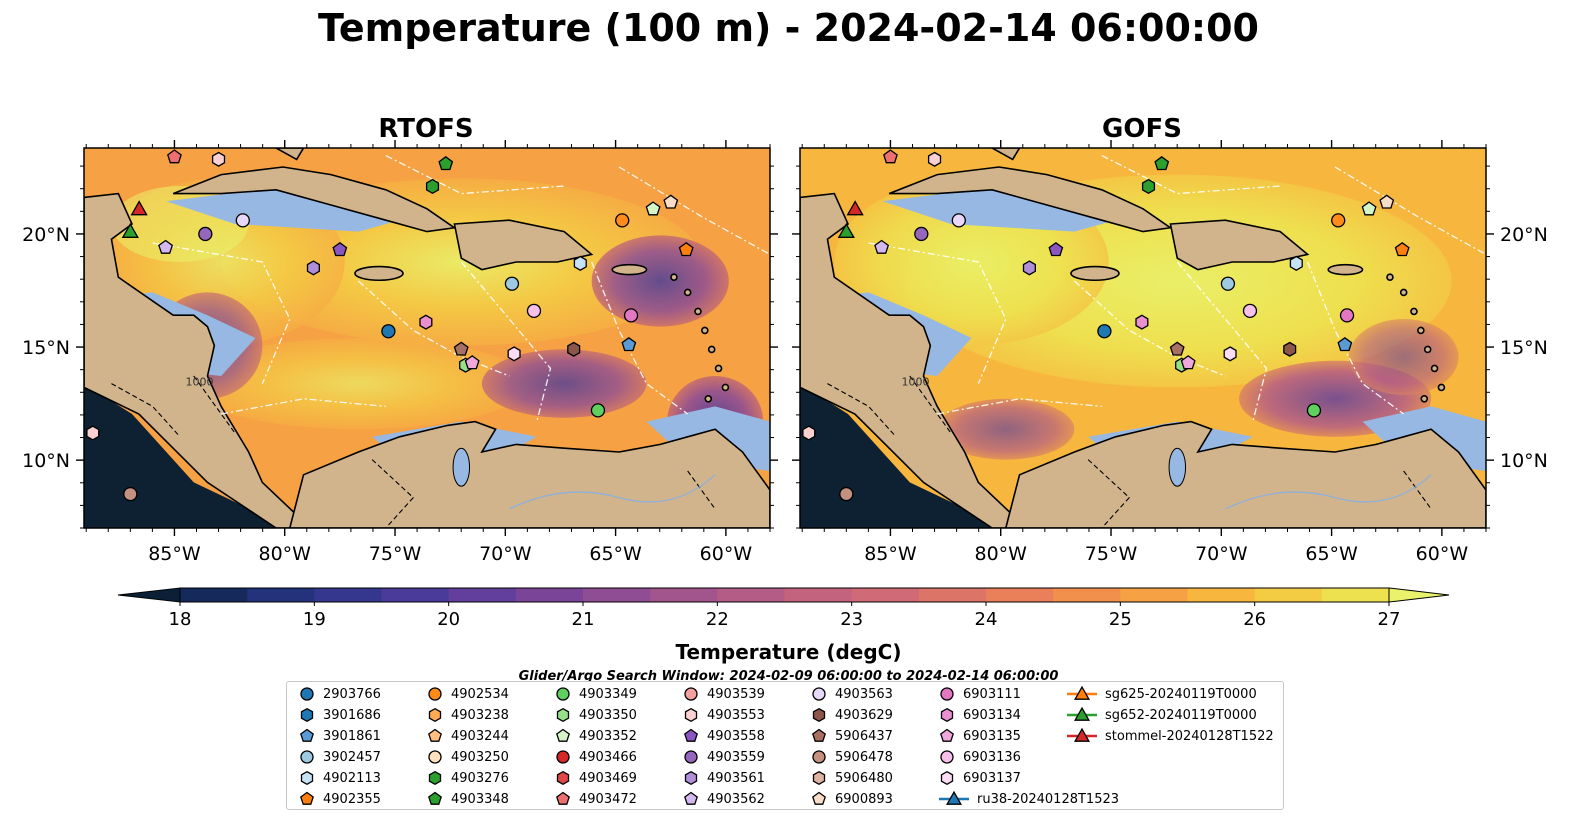 The height and width of the screenshot is (827, 1577). Describe the element at coordinates (723, 799) in the screenshot. I see `legend-item: 4903562` at that location.